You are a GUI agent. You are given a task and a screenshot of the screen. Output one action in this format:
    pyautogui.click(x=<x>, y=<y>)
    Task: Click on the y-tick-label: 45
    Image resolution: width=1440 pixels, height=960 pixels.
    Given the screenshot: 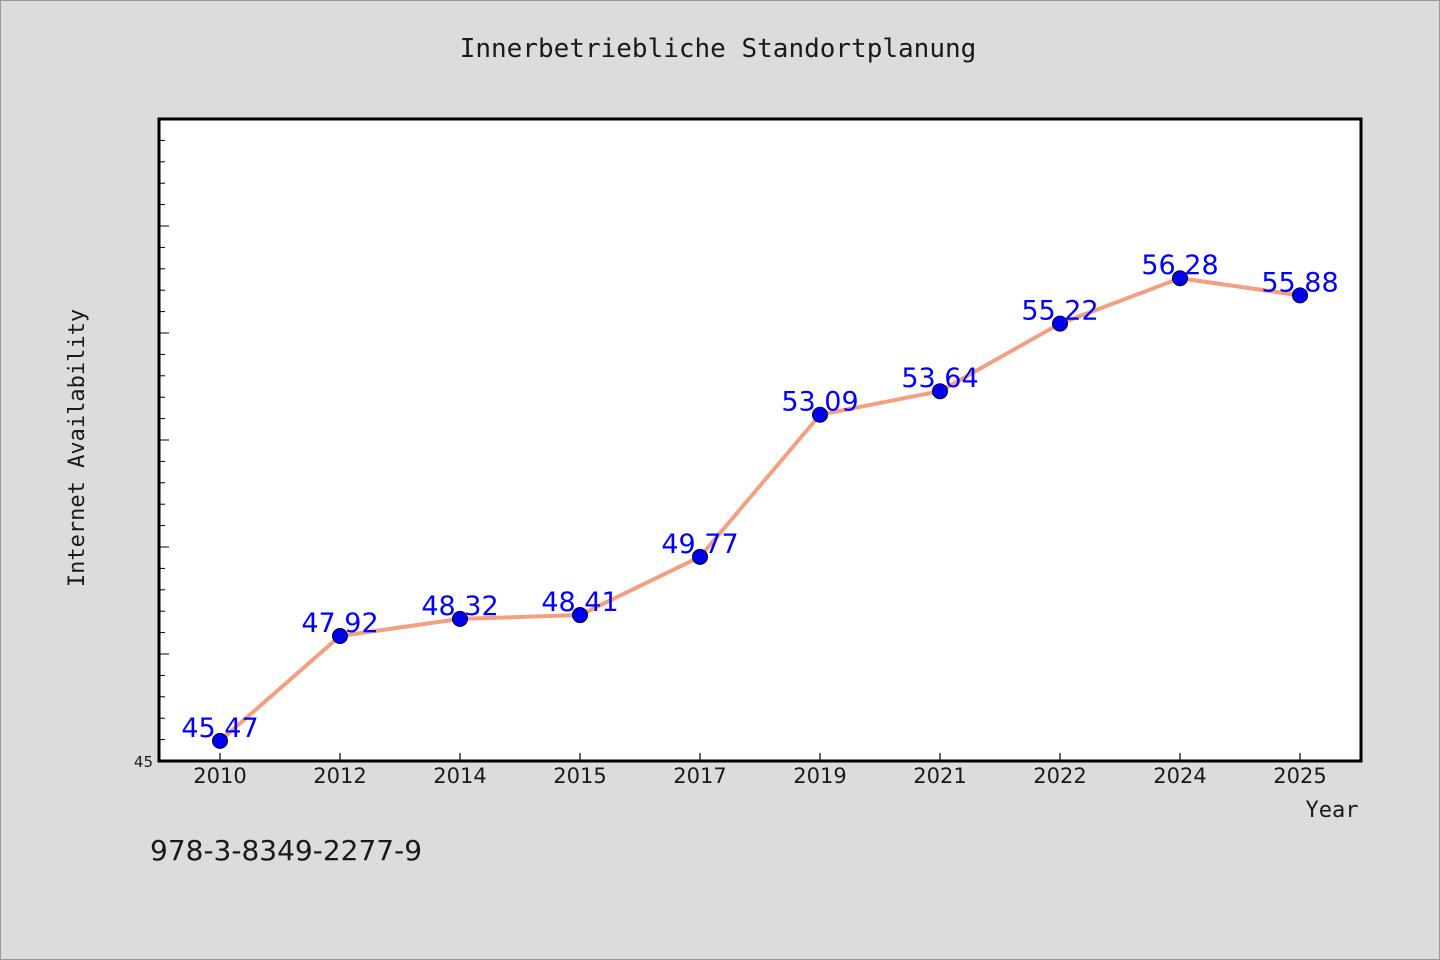 What is the action you would take?
    pyautogui.click(x=143, y=762)
    